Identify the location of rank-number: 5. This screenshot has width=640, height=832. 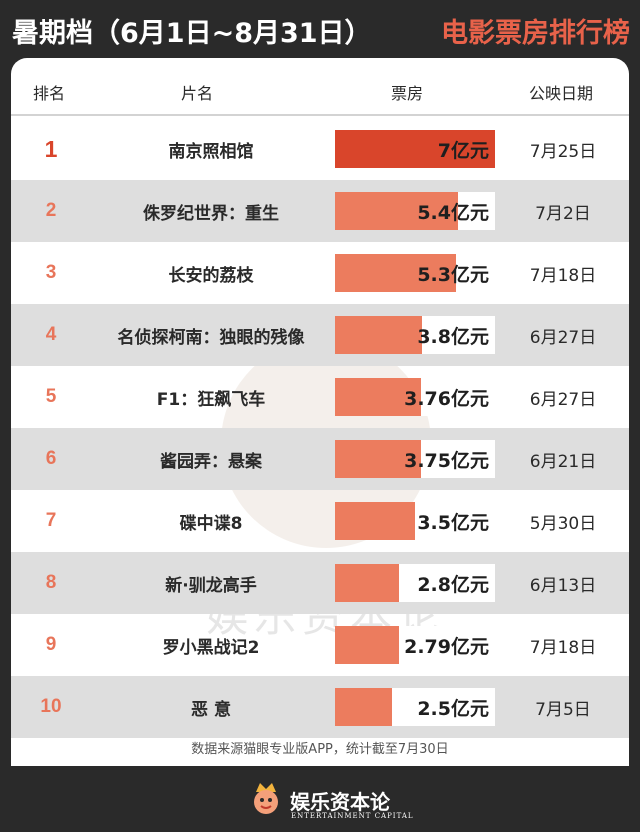
(51, 396).